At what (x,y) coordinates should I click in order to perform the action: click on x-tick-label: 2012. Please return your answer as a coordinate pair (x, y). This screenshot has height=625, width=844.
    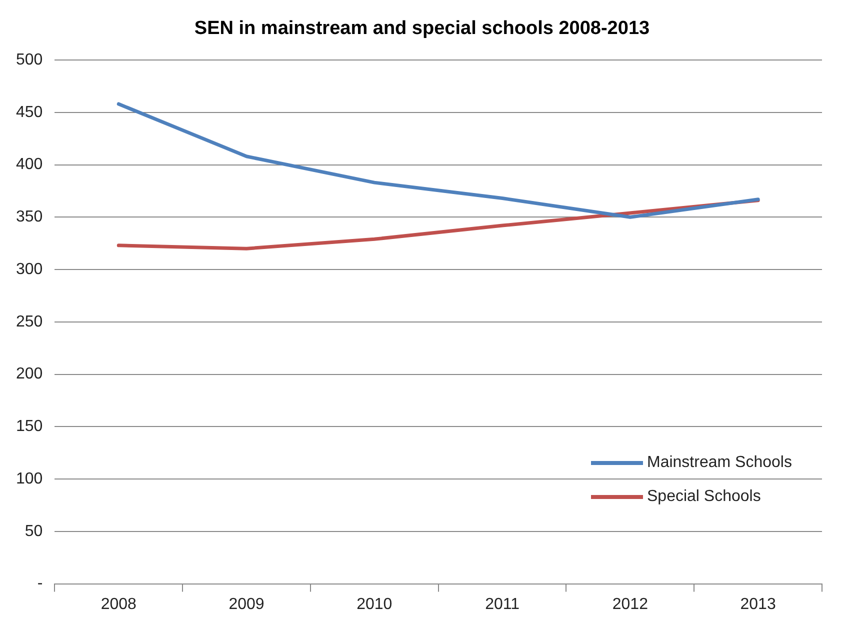
    Looking at the image, I should click on (630, 604).